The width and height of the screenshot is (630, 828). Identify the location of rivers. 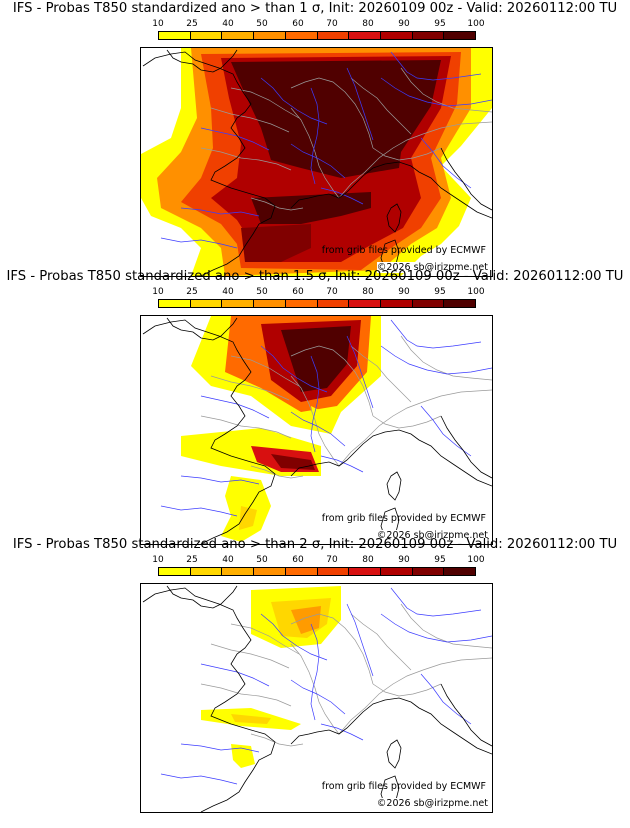
(326, 686).